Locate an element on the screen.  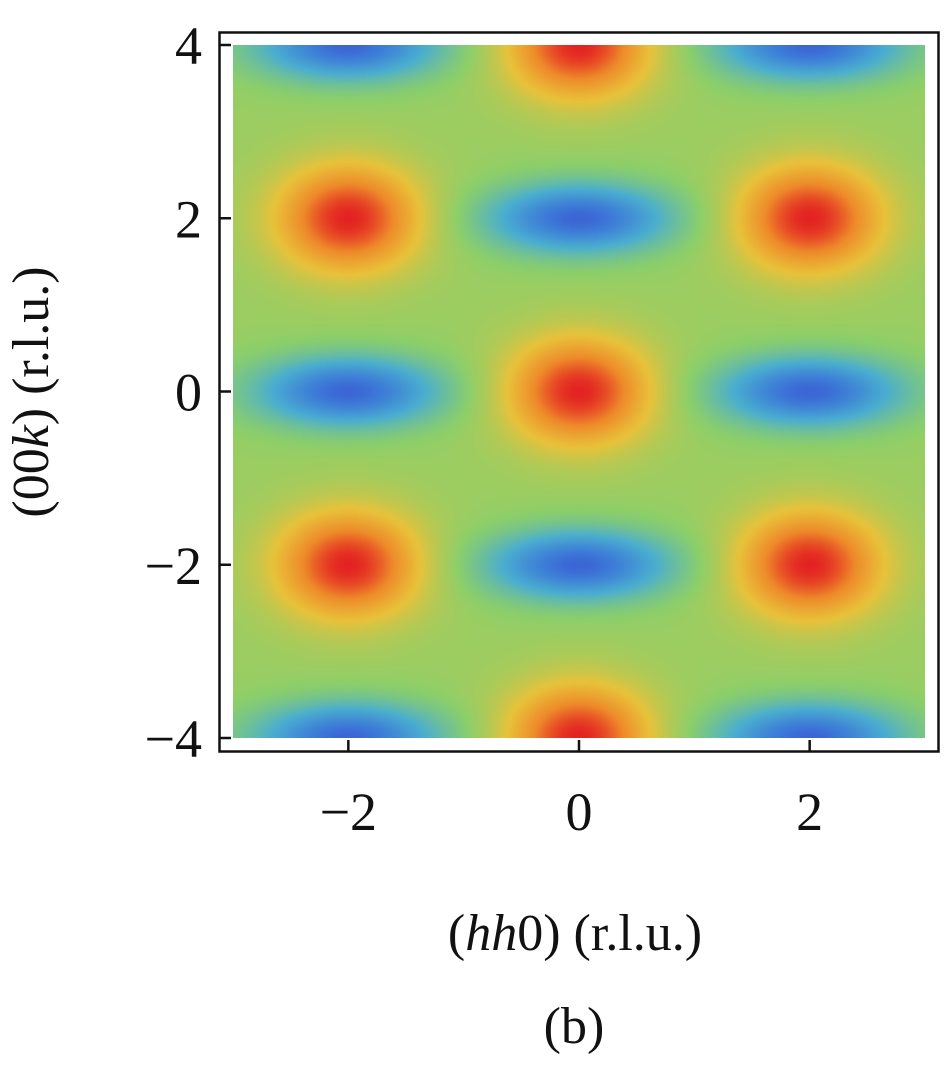
y-axis-label-prefix: (00 is located at coordinates (31, 482).